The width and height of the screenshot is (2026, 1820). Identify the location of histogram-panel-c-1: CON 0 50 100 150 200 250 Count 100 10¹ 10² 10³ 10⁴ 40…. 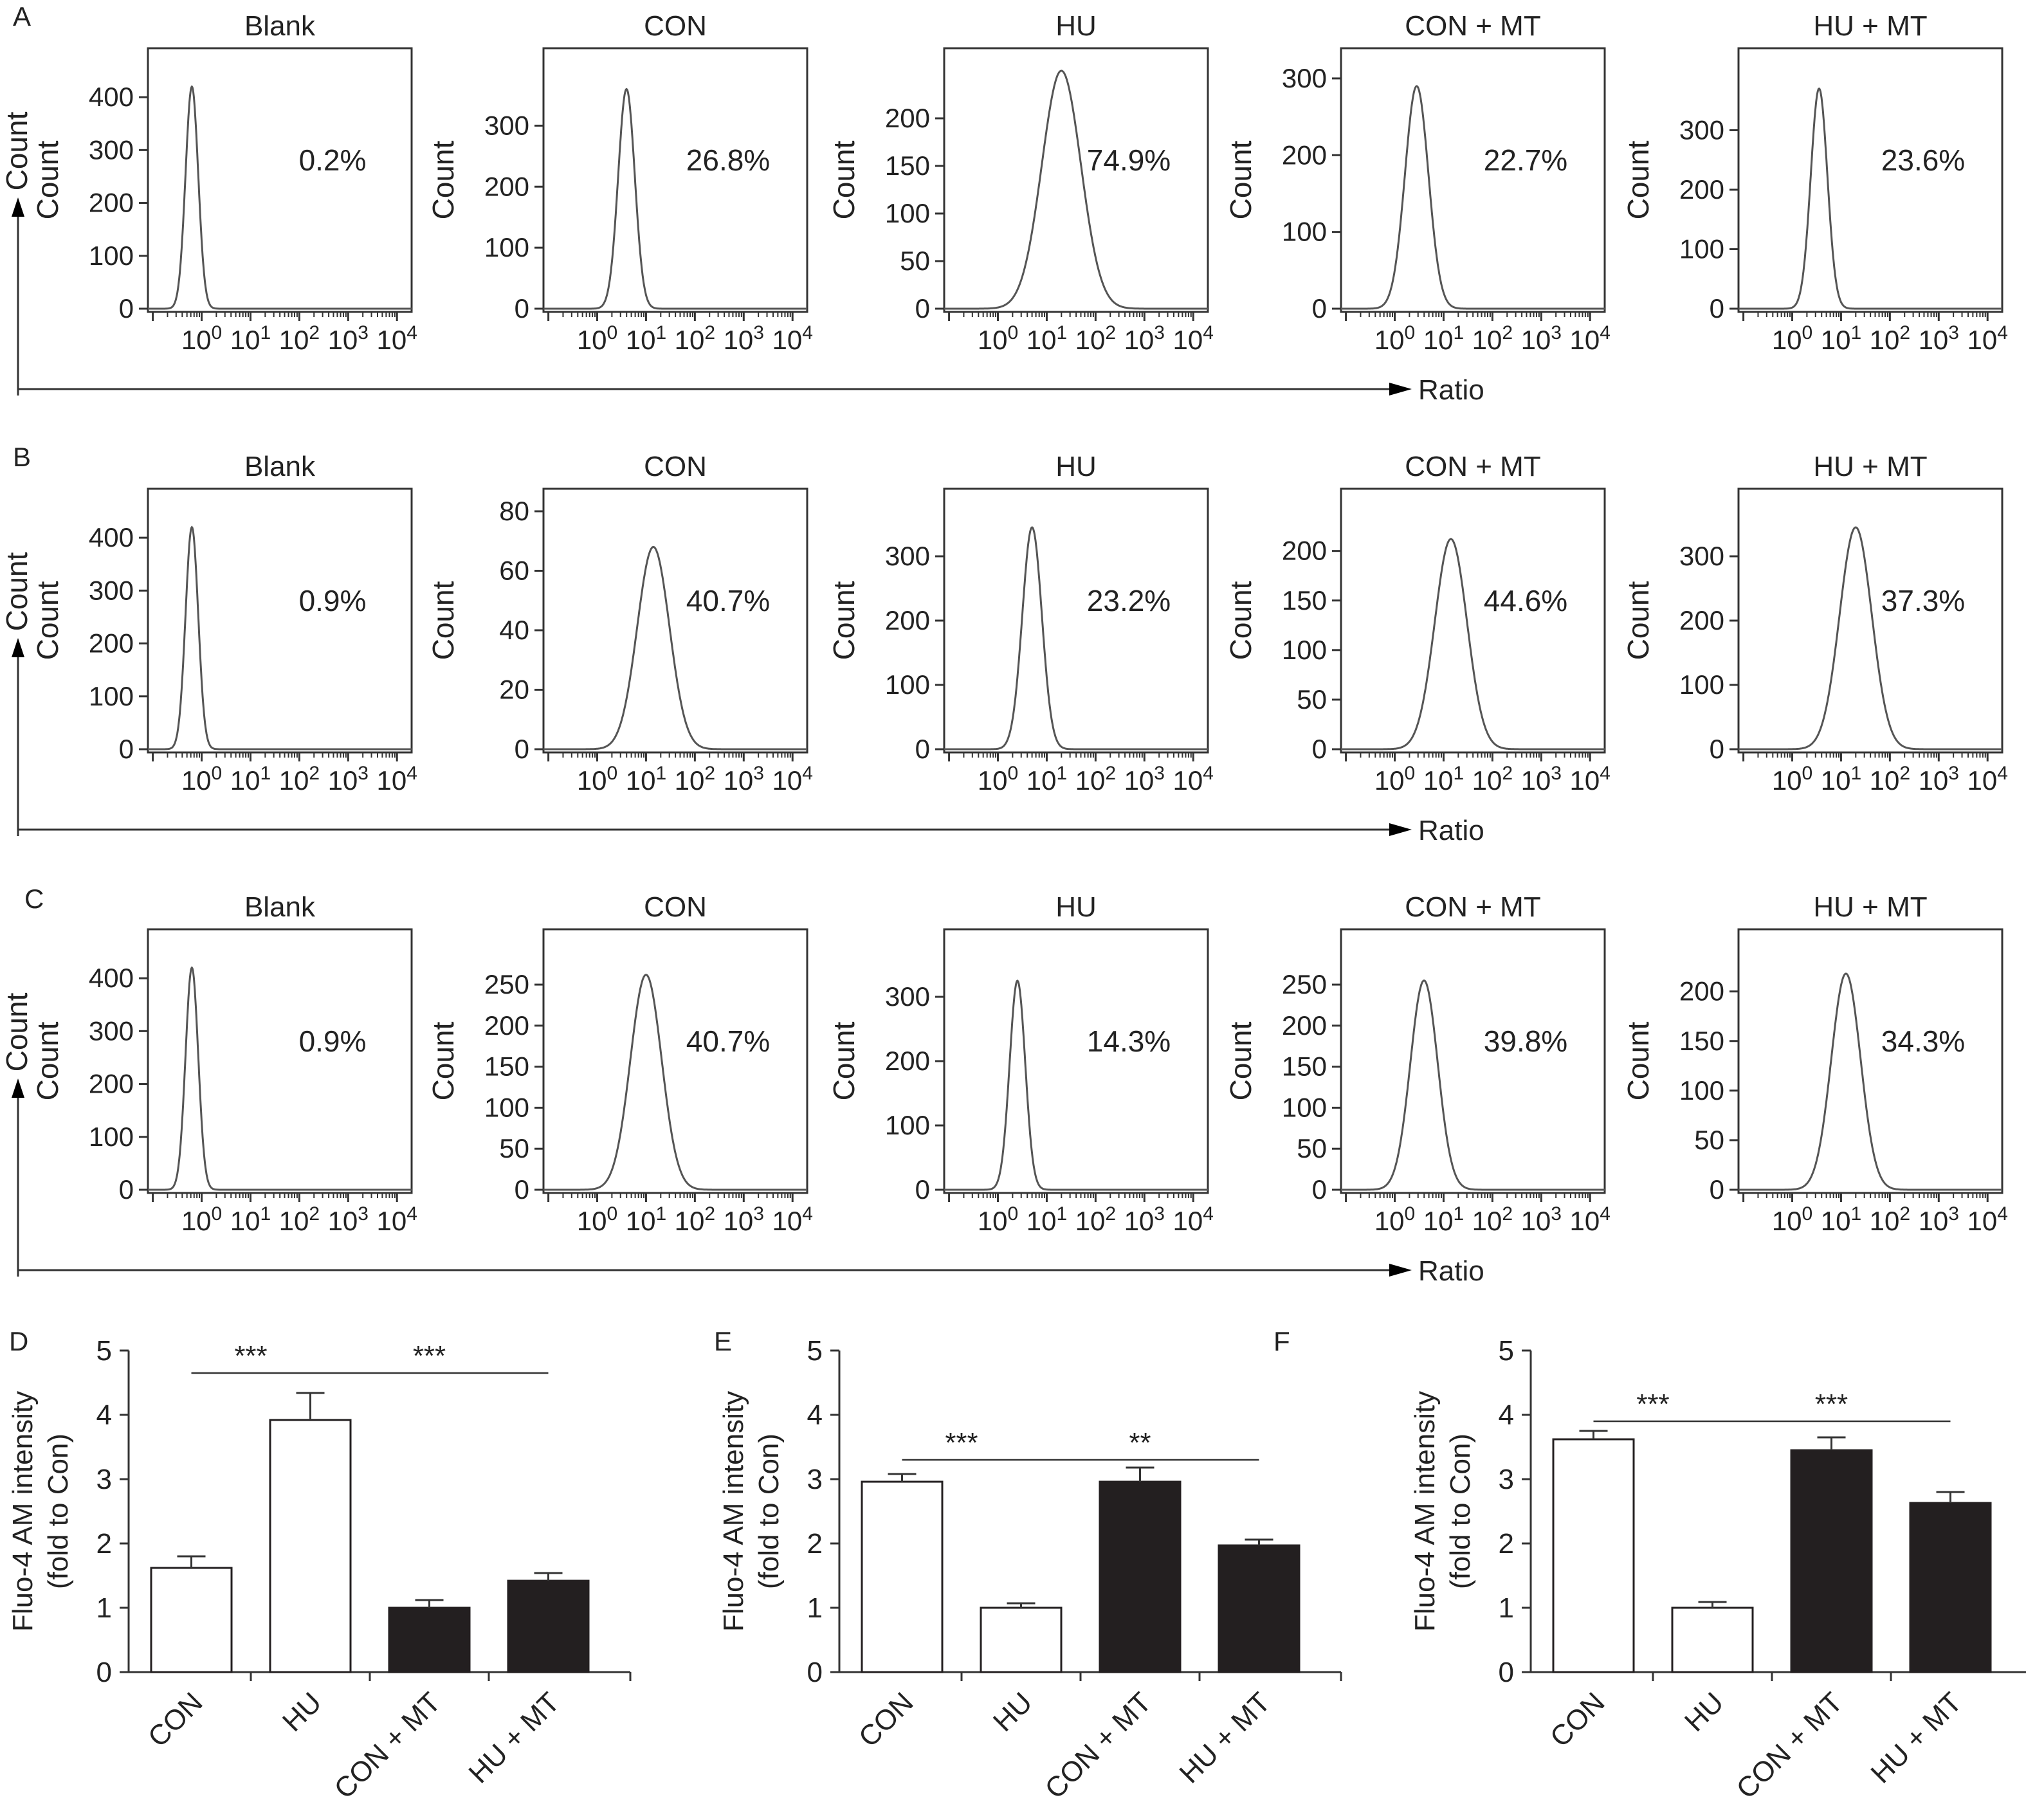
(619, 1063).